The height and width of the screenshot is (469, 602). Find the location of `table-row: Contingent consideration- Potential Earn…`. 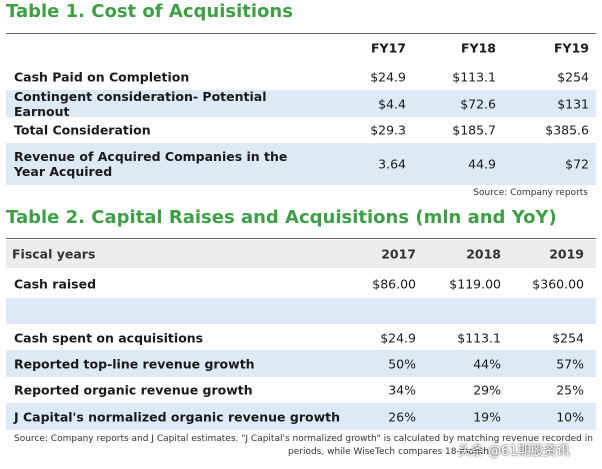

table-row: Contingent consideration- Potential Earn… is located at coordinates (301, 103).